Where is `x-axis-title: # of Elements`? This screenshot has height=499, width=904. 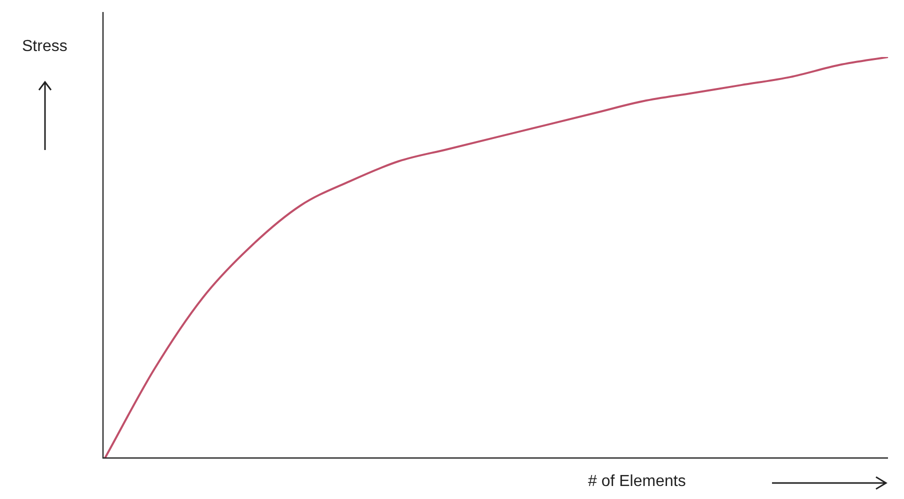
x-axis-title: # of Elements is located at coordinates (637, 482).